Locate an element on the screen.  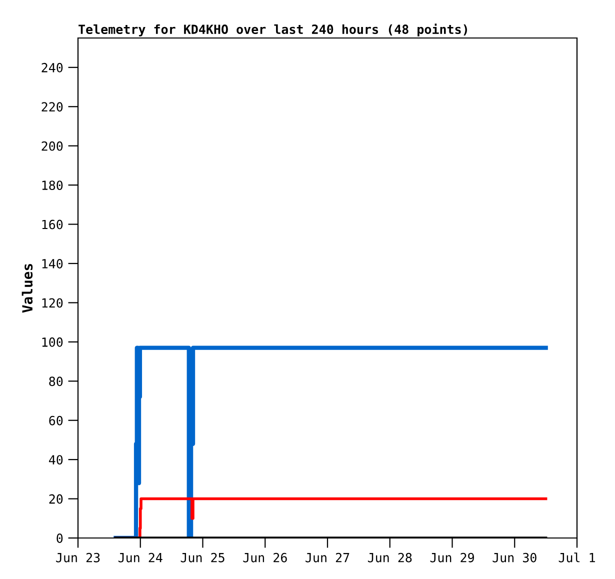
y-axis-title: Values is located at coordinates (27, 288).